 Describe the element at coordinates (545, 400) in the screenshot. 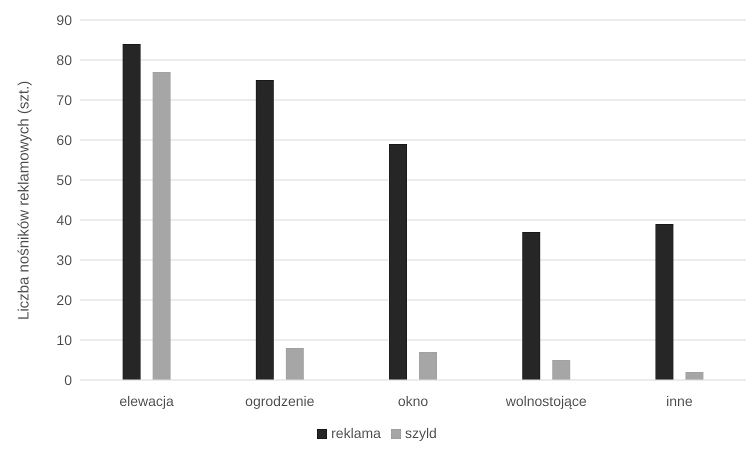

I see `x-tick-label: wolnostojące` at that location.